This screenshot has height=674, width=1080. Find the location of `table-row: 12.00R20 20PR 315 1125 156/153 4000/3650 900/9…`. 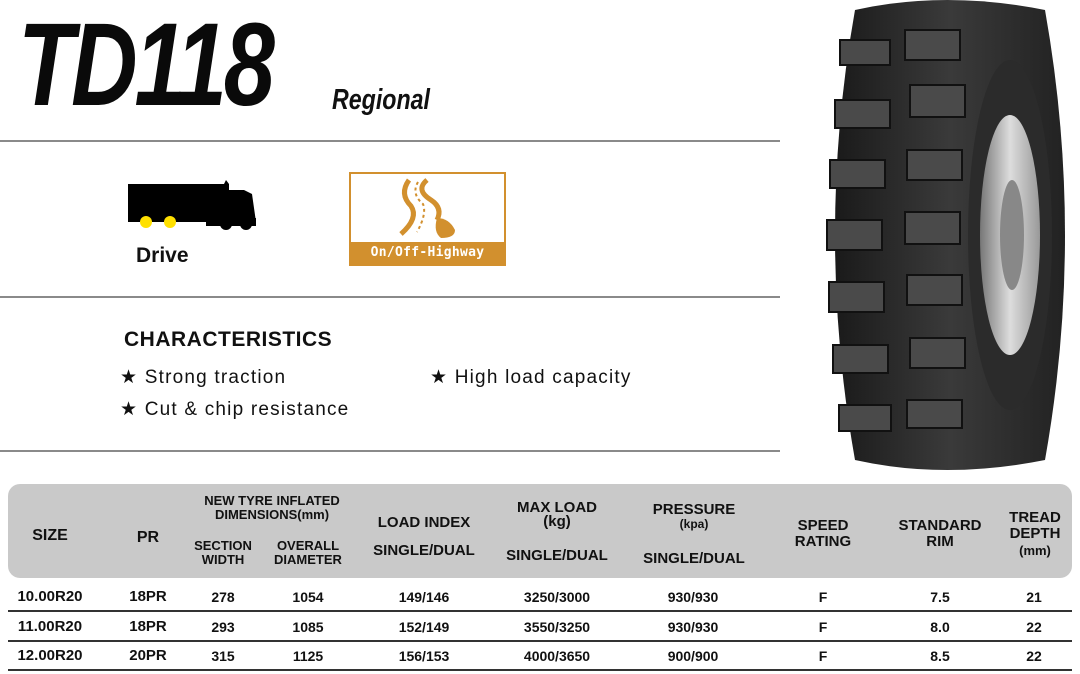

table-row: 12.00R20 20PR 315 1125 156/153 4000/3650 900/9… is located at coordinates (540, 656).